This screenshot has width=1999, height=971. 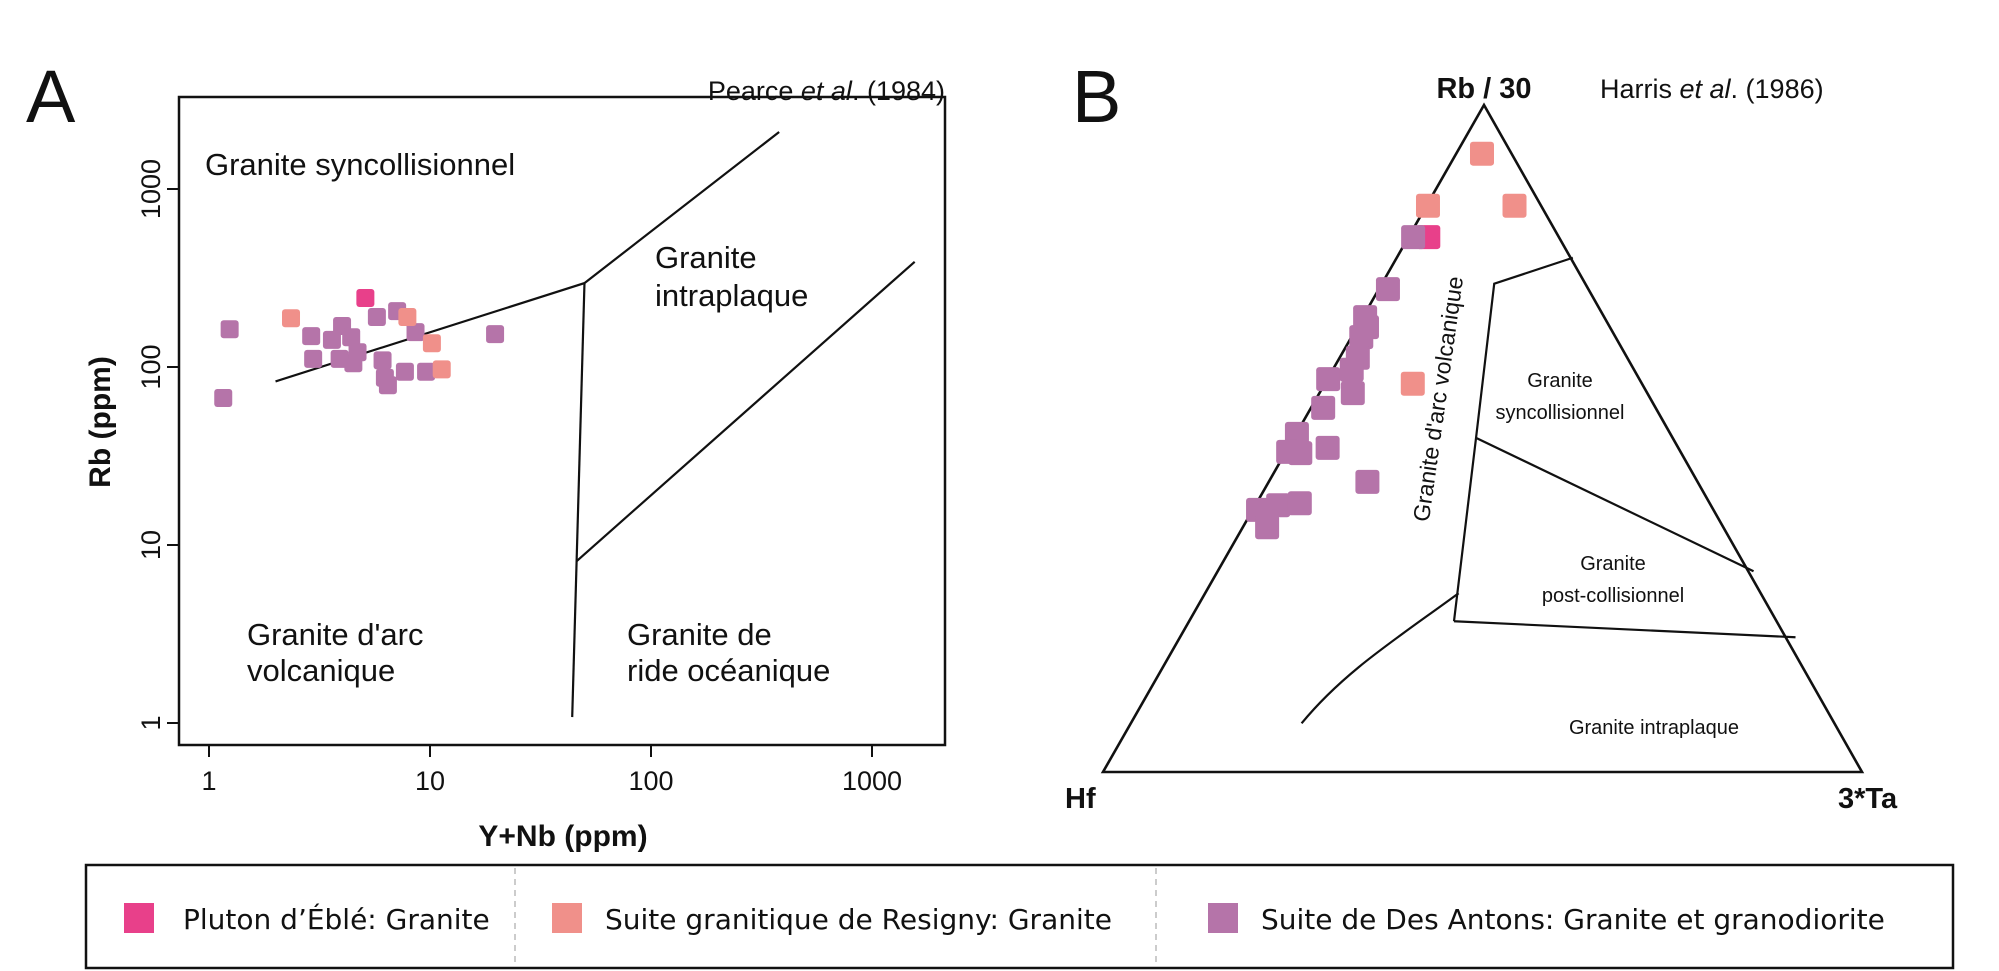 I want to click on y-tick-label: 1, so click(x=151, y=722).